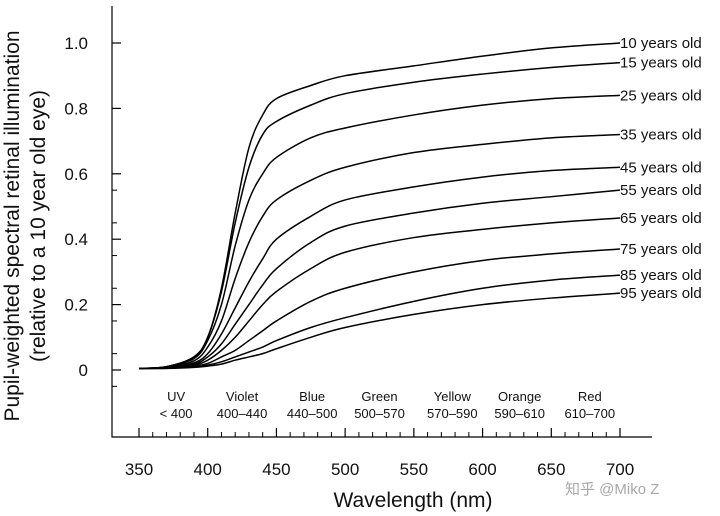  I want to click on band-range: 500–570, so click(379, 413).